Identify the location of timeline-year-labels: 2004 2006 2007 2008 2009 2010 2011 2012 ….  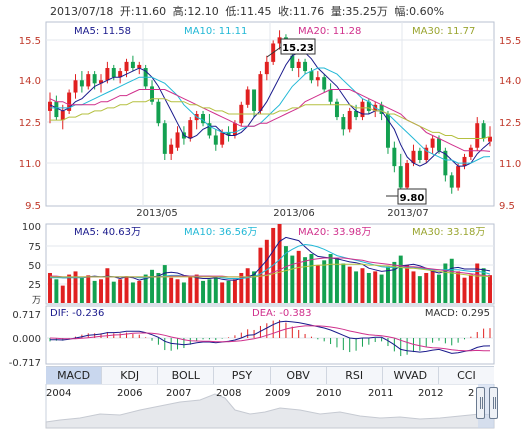
(260, 393).